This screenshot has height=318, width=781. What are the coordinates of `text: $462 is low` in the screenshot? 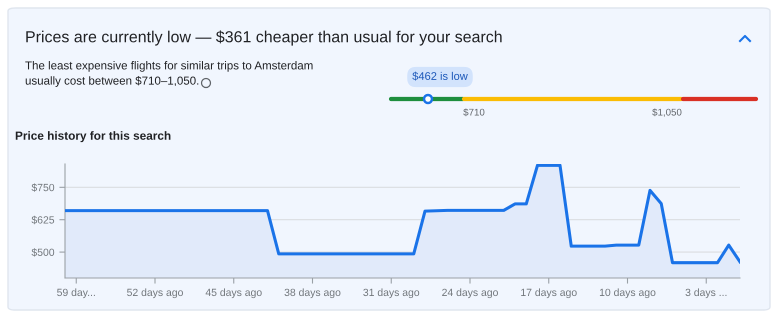 It's located at (440, 76).